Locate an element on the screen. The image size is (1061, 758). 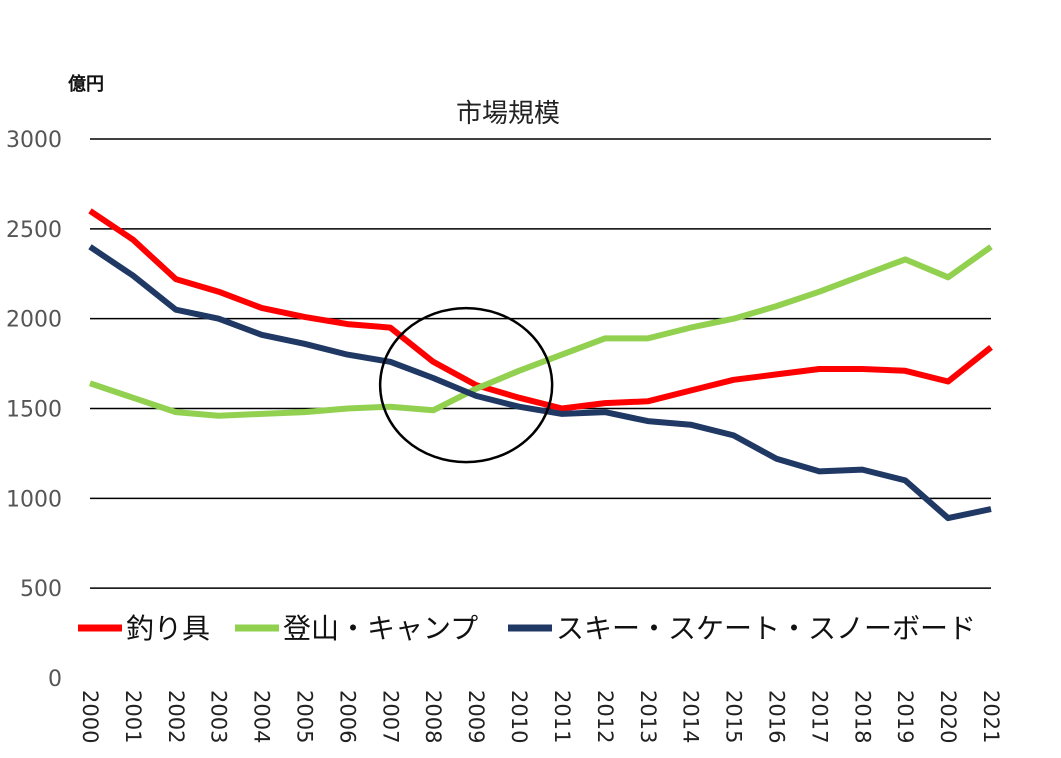
x-tick-label: 2009 is located at coordinates (476, 716).